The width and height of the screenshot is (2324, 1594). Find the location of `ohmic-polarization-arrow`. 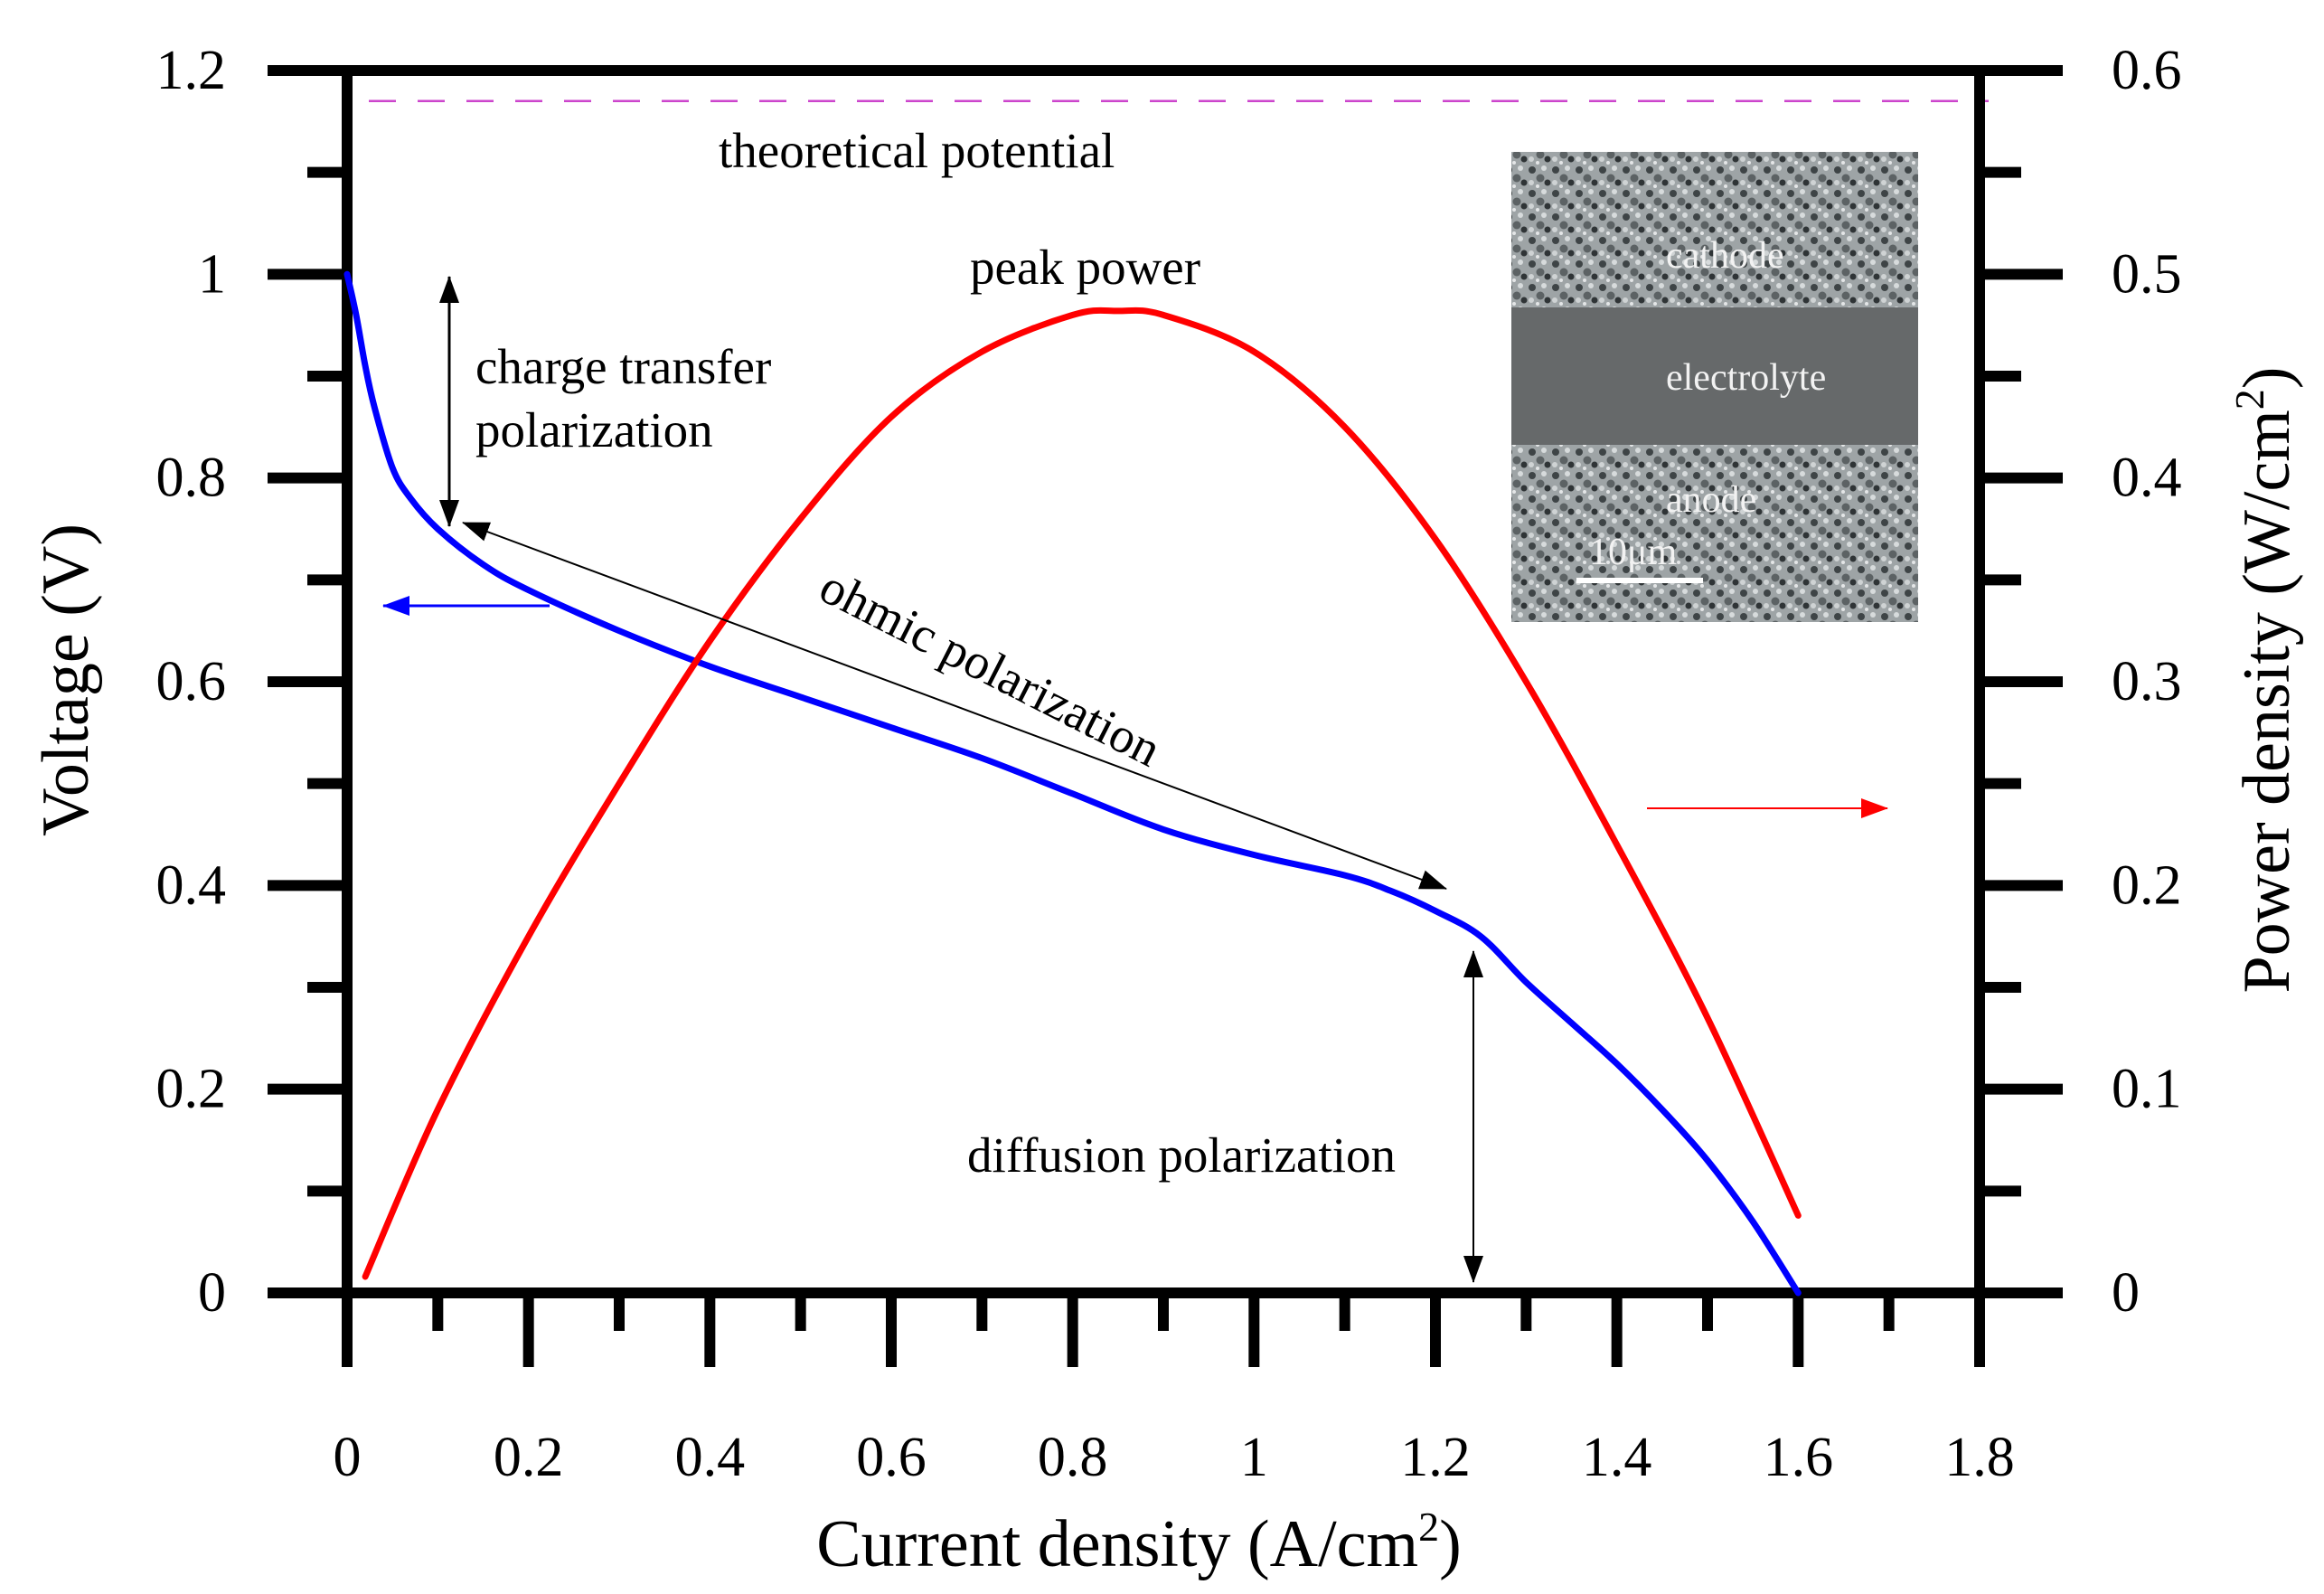

ohmic-polarization-arrow is located at coordinates (955, 706).